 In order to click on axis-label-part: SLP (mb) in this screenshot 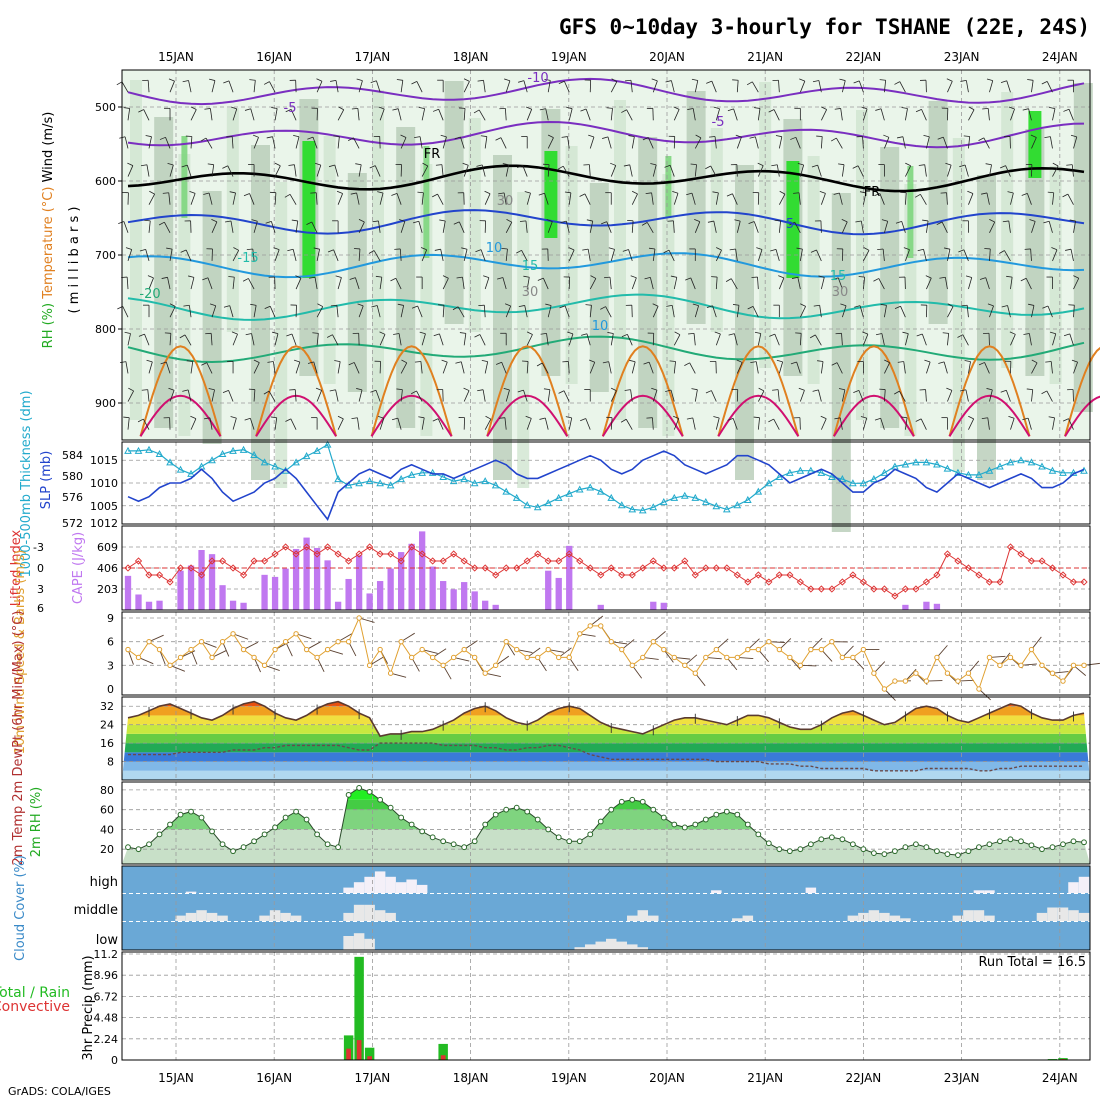, I will do `click(46, 480)`.